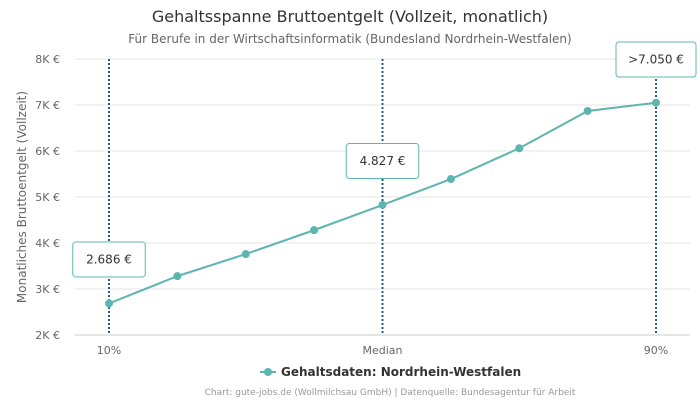 The width and height of the screenshot is (700, 400). I want to click on value-annotation-label: 4.827 €, so click(383, 161).